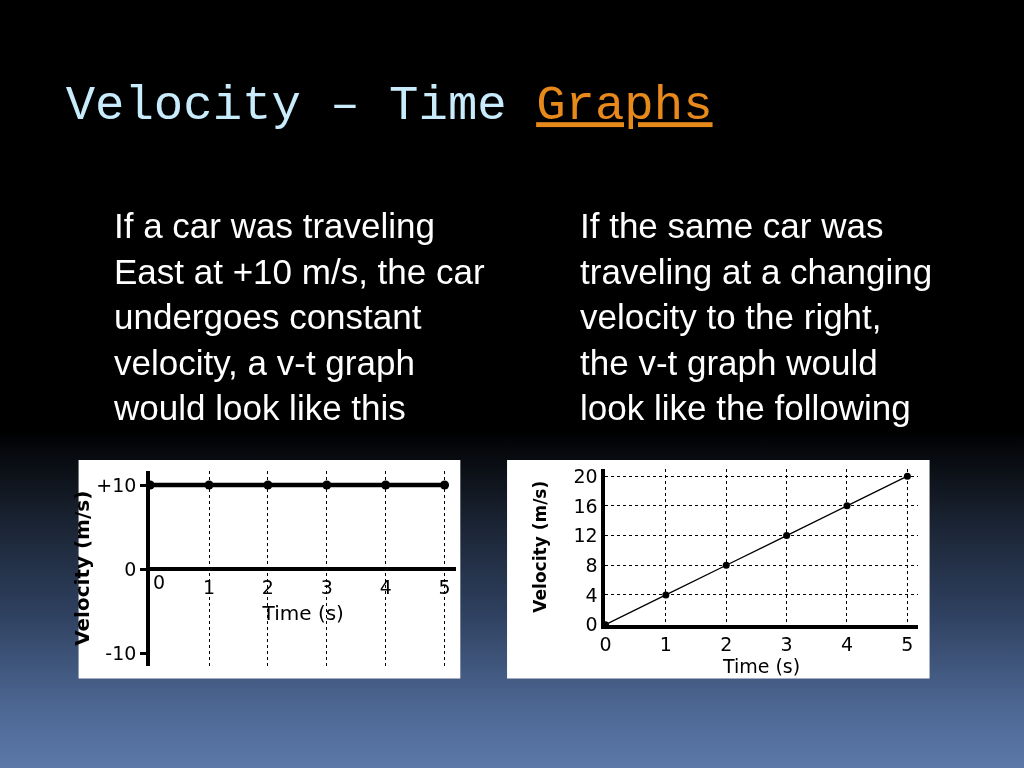 This screenshot has width=1024, height=768. Describe the element at coordinates (726, 644) in the screenshot. I see `x-tick-label: 2` at that location.